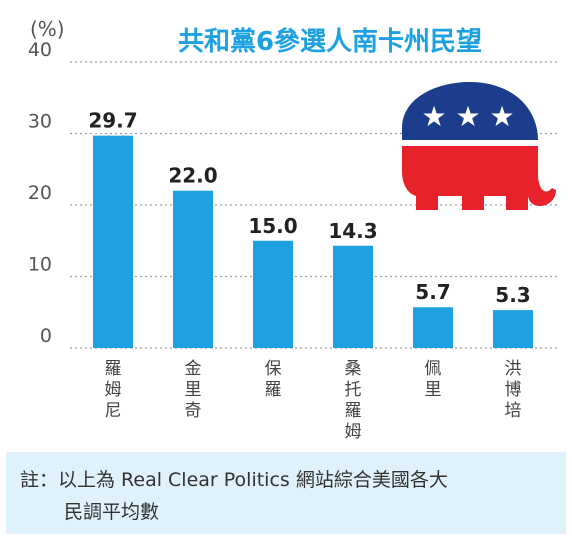 Image resolution: width=572 pixels, height=540 pixels. I want to click on category-label: 保羅, so click(273, 379).